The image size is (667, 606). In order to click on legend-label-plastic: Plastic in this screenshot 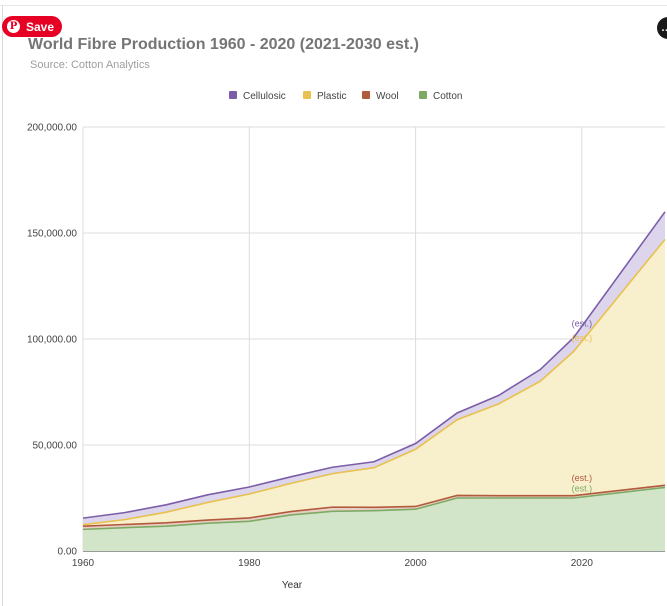, I will do `click(331, 96)`.